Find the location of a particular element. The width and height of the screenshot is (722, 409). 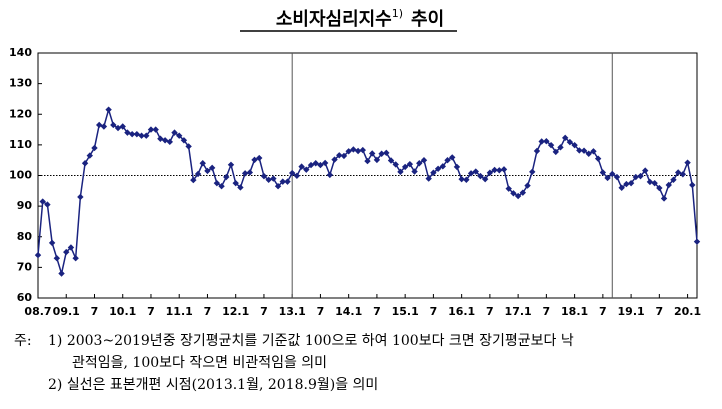

x-tick-label: 16.1 is located at coordinates (461, 311).